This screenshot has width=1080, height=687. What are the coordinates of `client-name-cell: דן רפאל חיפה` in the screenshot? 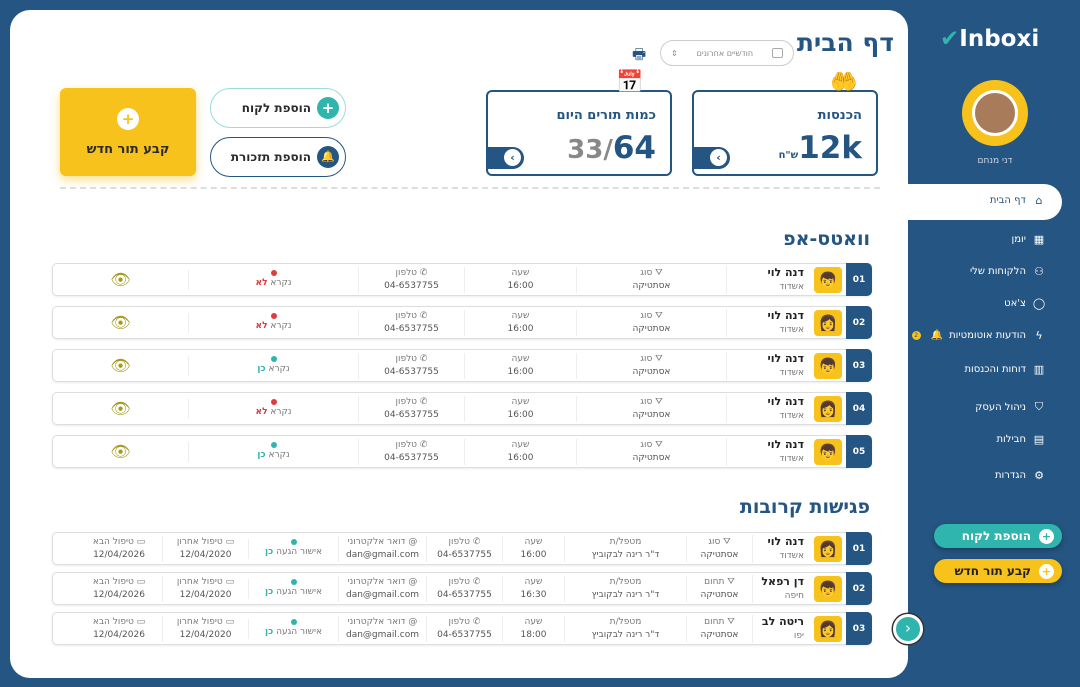 It's located at (781, 588).